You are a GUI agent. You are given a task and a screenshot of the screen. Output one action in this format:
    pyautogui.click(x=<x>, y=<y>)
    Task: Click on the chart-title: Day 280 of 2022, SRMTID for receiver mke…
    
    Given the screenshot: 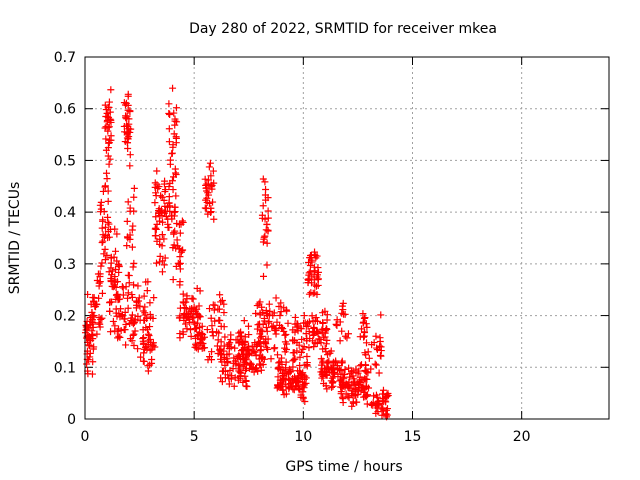 What is the action you would take?
    pyautogui.click(x=343, y=29)
    